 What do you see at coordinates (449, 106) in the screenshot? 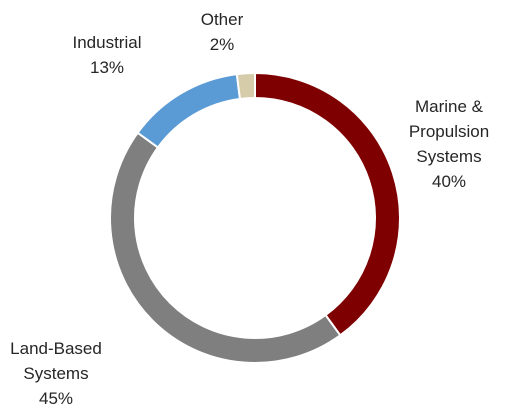
I see `label-marine-and-propulsion-systems-name-line-1: Marine &` at bounding box center [449, 106].